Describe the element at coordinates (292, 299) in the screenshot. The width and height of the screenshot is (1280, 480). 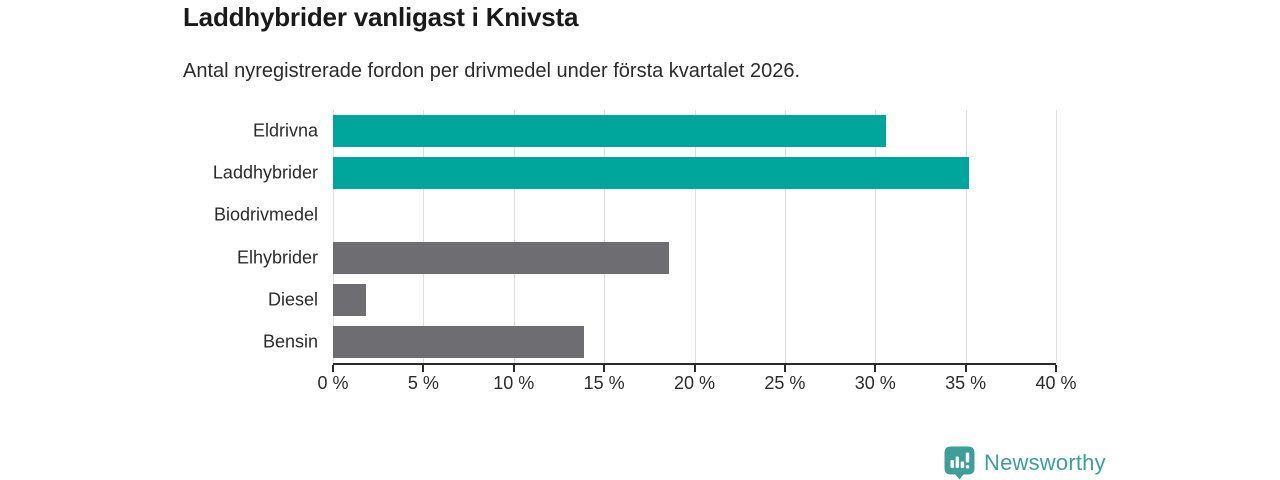
I see `category-label: Diesel` at that location.